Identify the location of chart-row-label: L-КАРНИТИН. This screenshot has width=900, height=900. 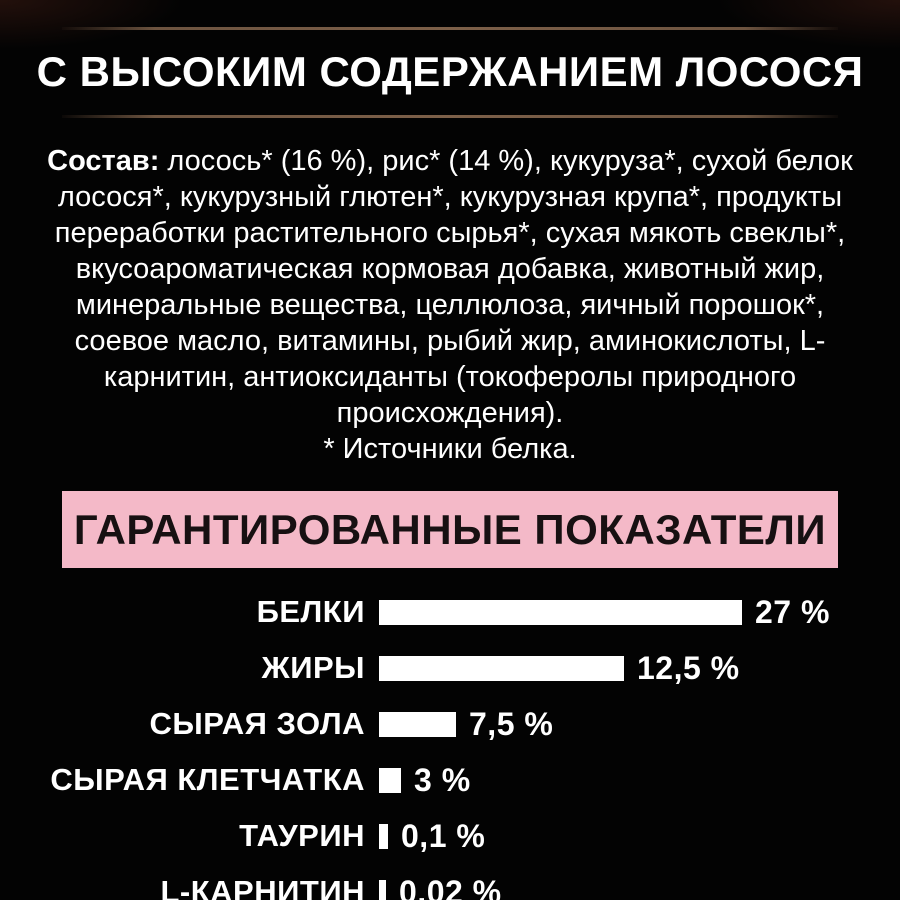
(262, 887).